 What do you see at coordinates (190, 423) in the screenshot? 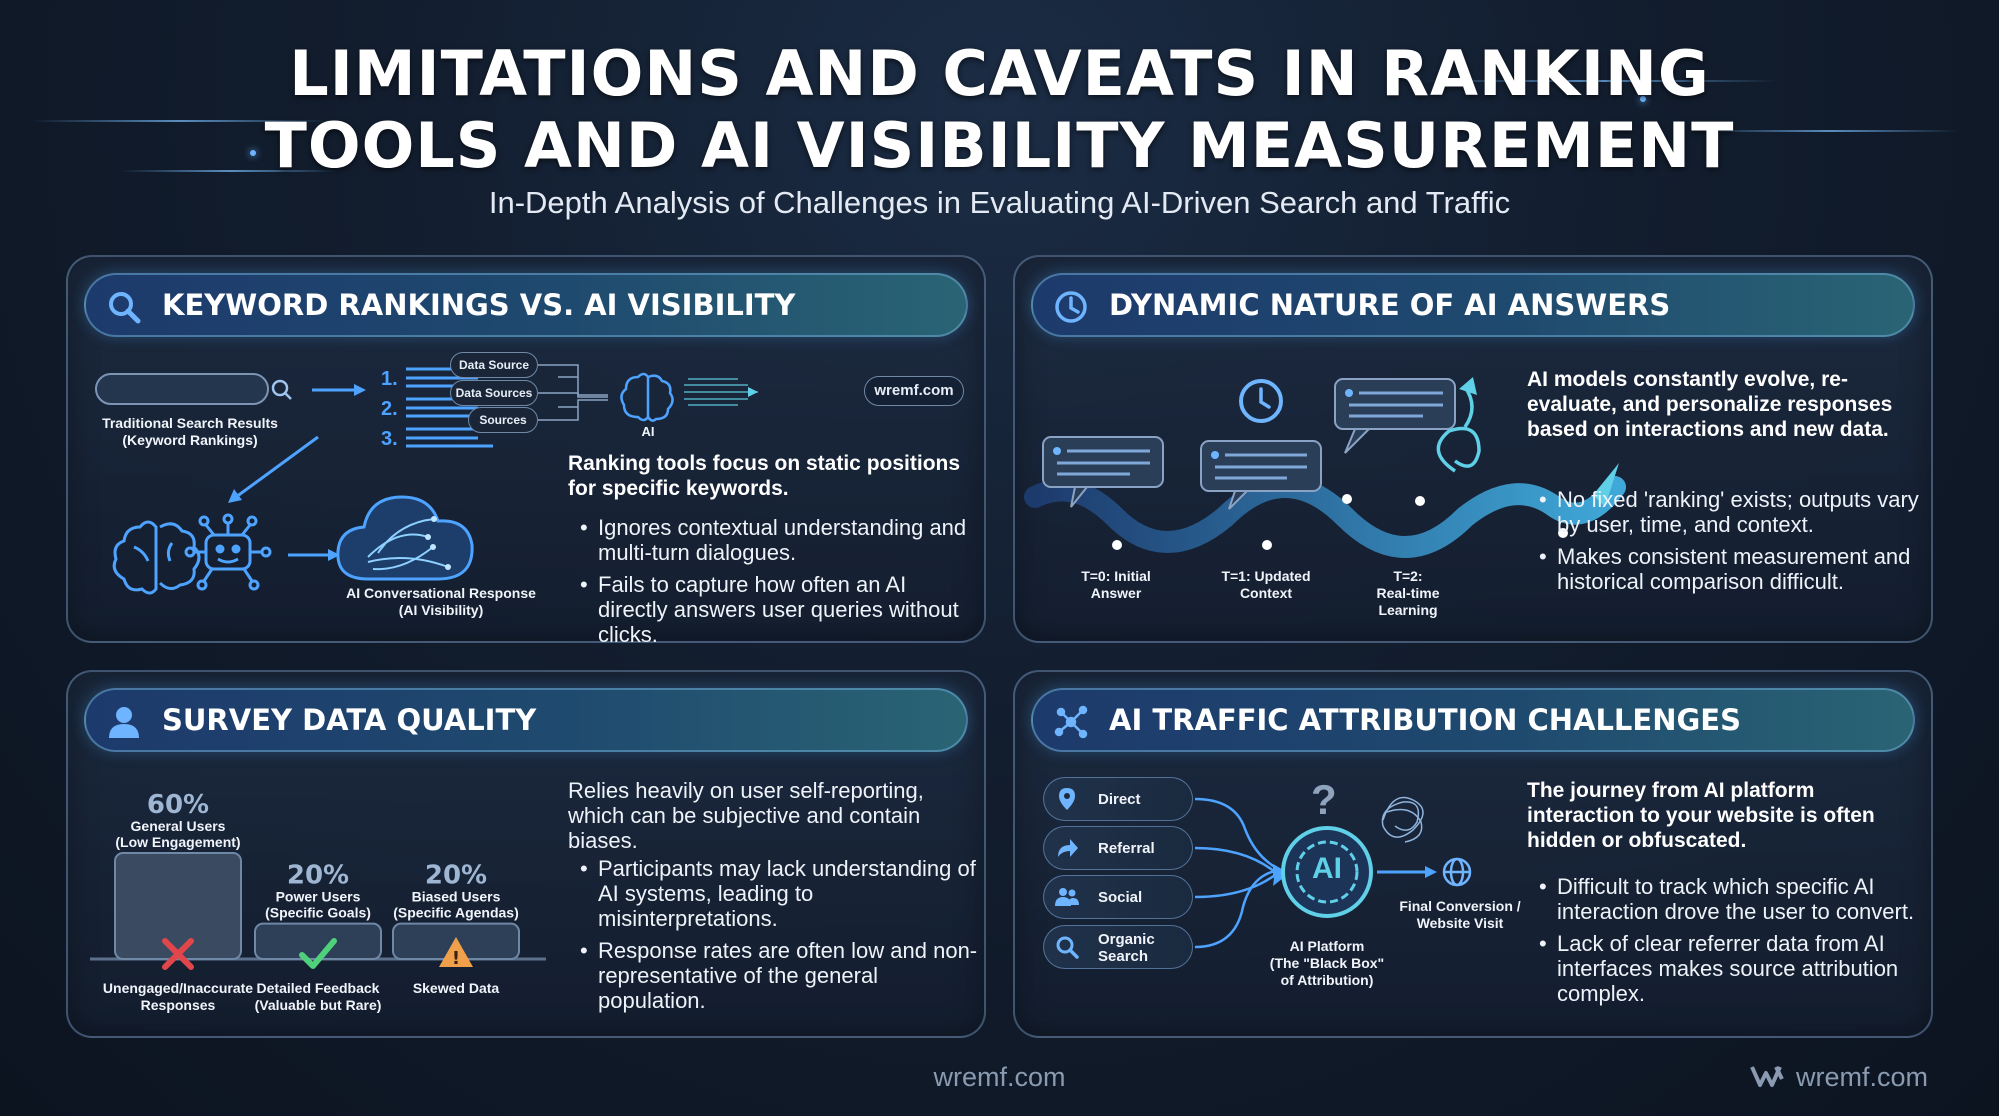
I see `caption-line: Traditional Search Results` at bounding box center [190, 423].